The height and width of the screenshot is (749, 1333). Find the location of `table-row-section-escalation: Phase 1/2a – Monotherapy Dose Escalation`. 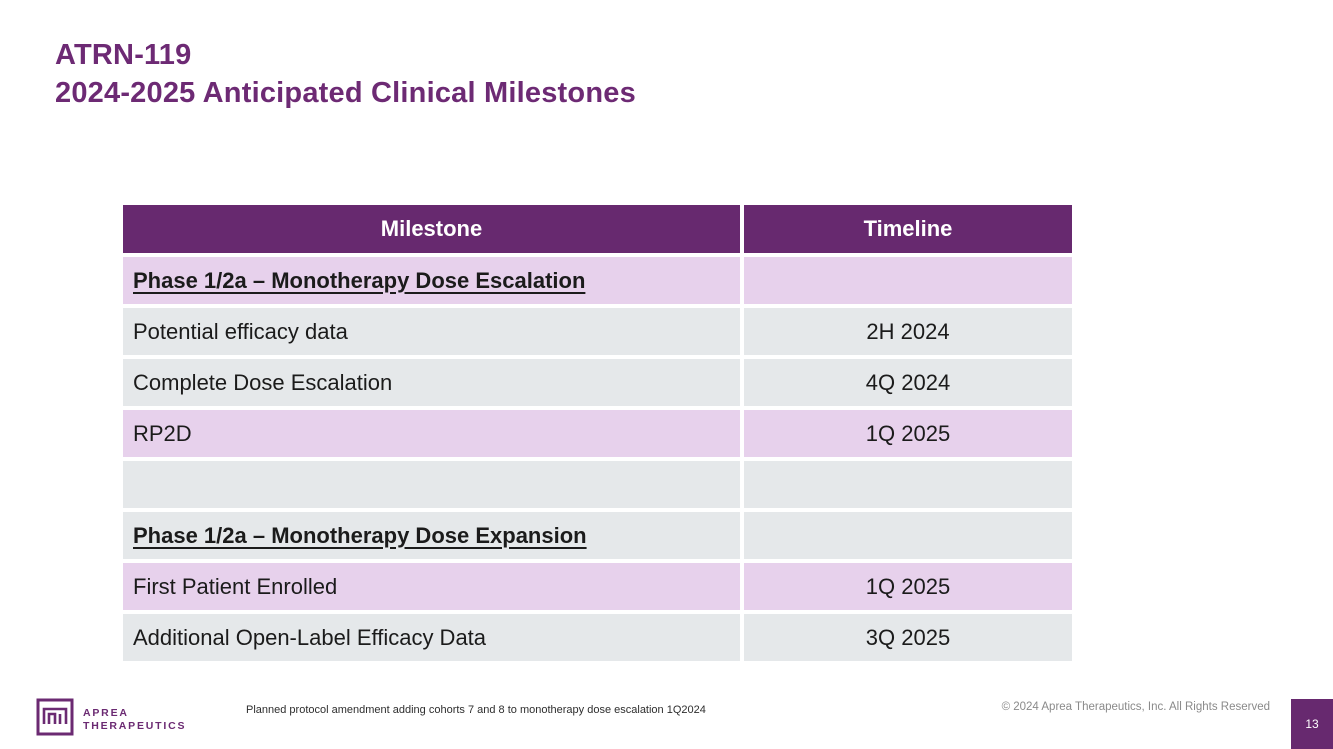

table-row-section-escalation: Phase 1/2a – Monotherapy Dose Escalation is located at coordinates (597, 280).